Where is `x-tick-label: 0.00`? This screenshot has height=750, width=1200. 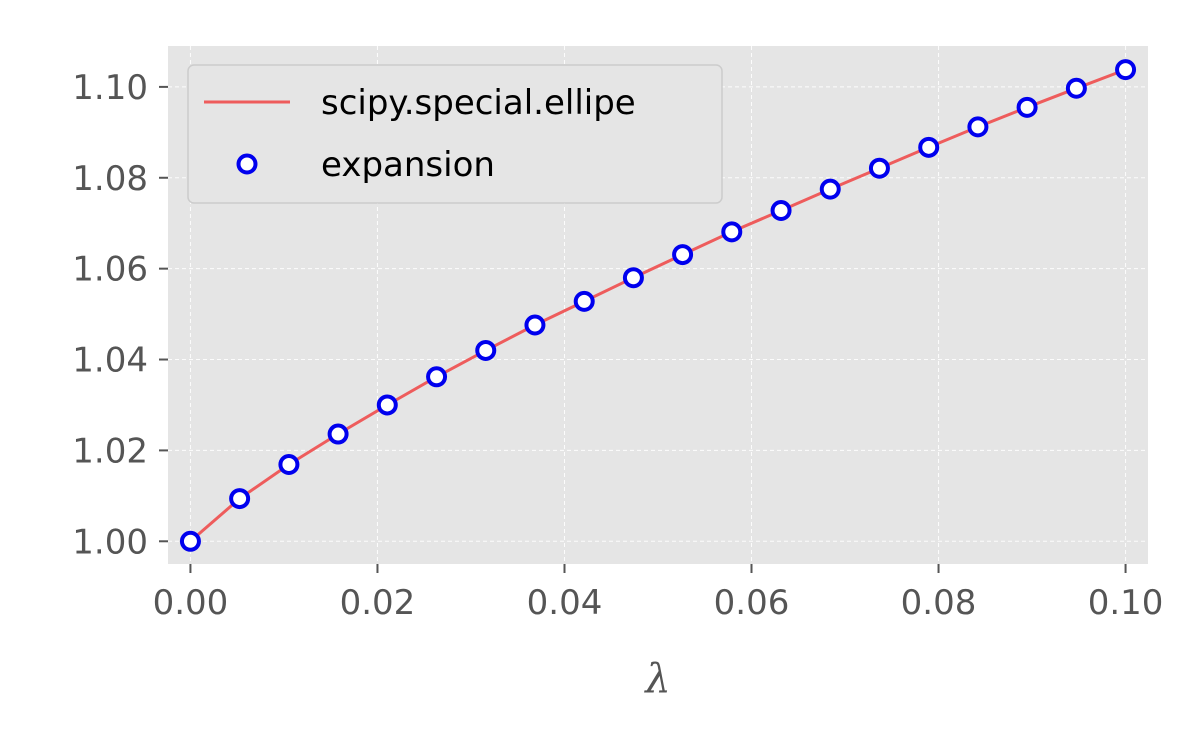 x-tick-label: 0.00 is located at coordinates (191, 603).